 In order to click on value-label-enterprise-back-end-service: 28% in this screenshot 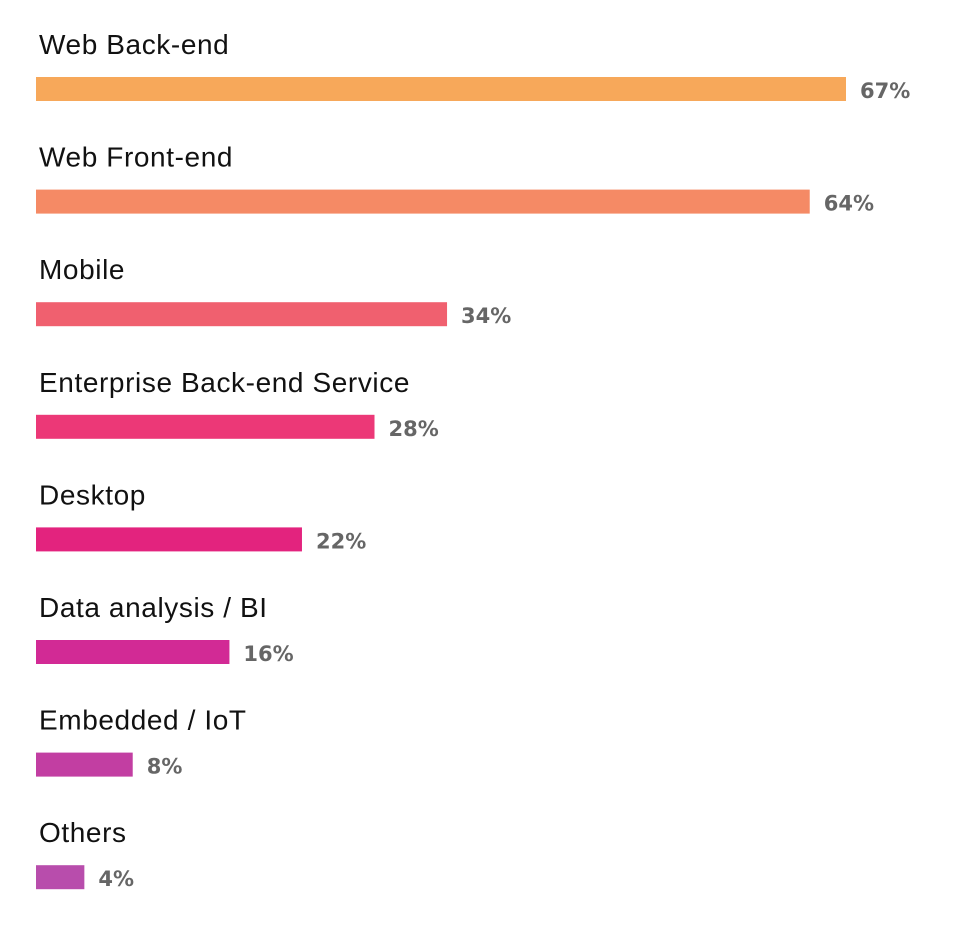, I will do `click(414, 429)`.